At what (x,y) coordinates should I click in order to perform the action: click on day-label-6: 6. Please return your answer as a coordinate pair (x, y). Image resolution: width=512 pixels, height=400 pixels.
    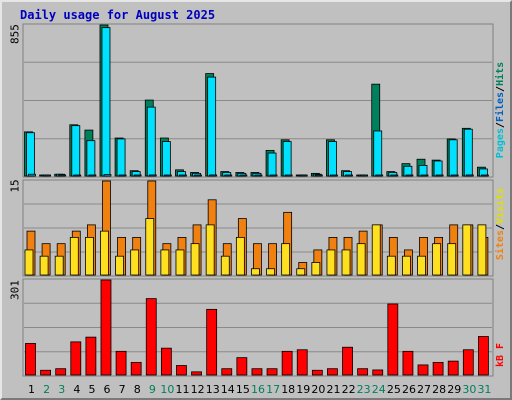
    Looking at the image, I should click on (107, 389).